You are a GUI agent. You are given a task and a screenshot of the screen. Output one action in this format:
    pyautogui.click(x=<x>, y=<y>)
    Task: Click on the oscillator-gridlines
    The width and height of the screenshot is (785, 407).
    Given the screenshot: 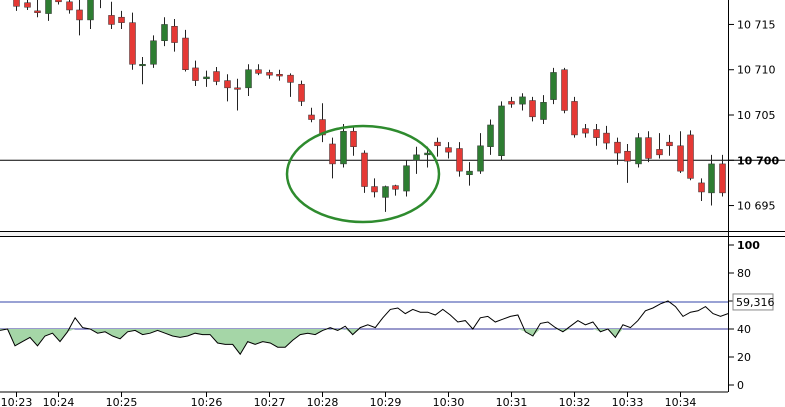 What is the action you would take?
    pyautogui.click(x=364, y=315)
    